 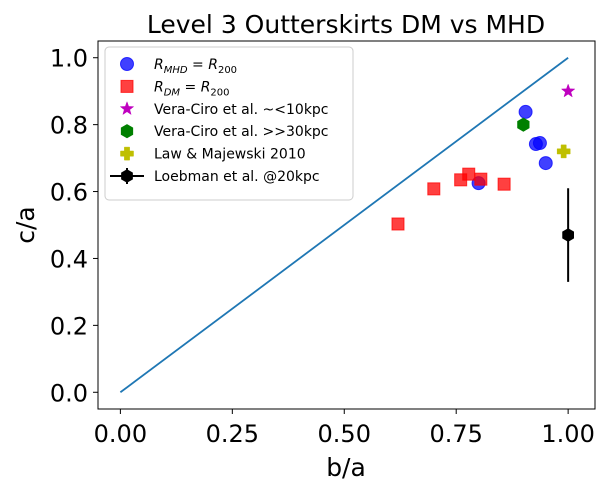 What do you see at coordinates (455, 434) in the screenshot?
I see `x-tick-label: 0.75` at bounding box center [455, 434].